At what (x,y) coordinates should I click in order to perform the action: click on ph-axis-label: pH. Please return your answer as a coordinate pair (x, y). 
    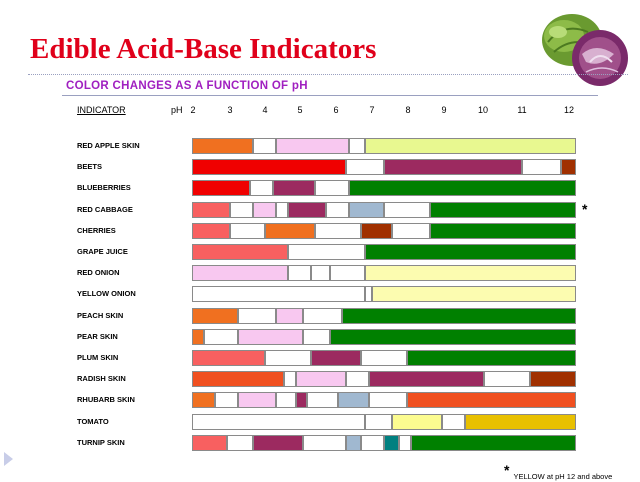
    Looking at the image, I should click on (177, 110).